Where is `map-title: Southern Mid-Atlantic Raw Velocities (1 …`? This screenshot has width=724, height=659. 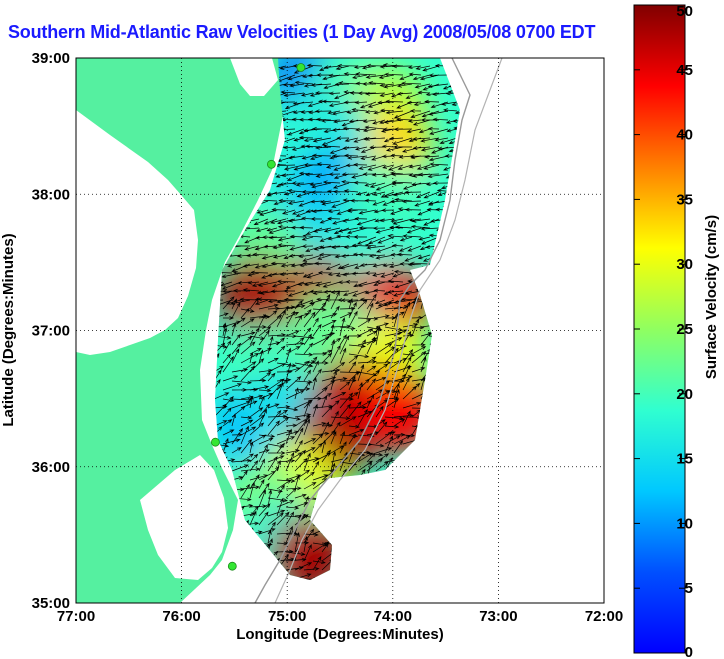
map-title: Southern Mid-Atlantic Raw Velocities (1 … is located at coordinates (302, 32).